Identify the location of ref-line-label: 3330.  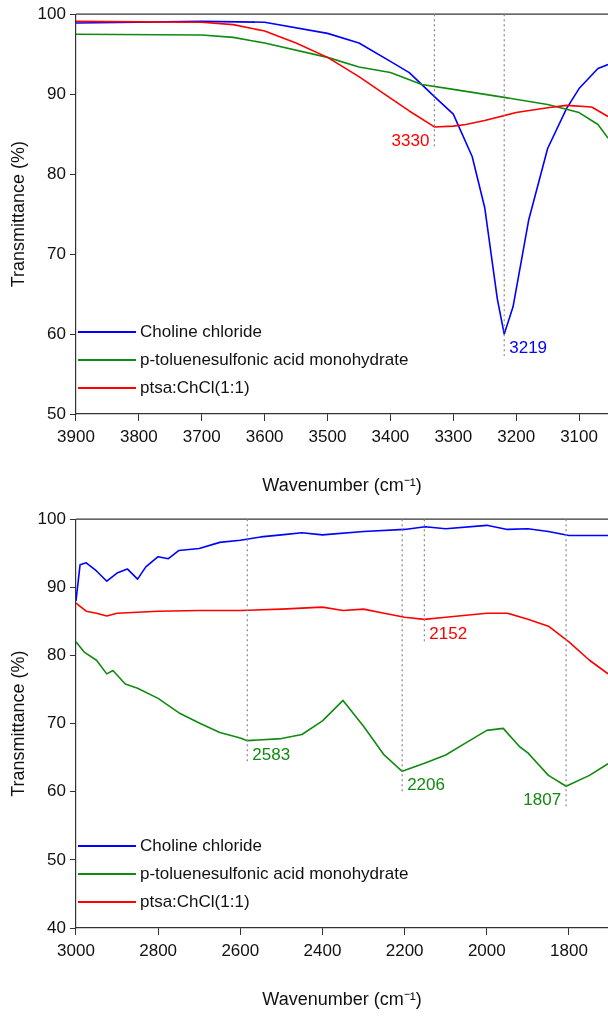
(410, 141).